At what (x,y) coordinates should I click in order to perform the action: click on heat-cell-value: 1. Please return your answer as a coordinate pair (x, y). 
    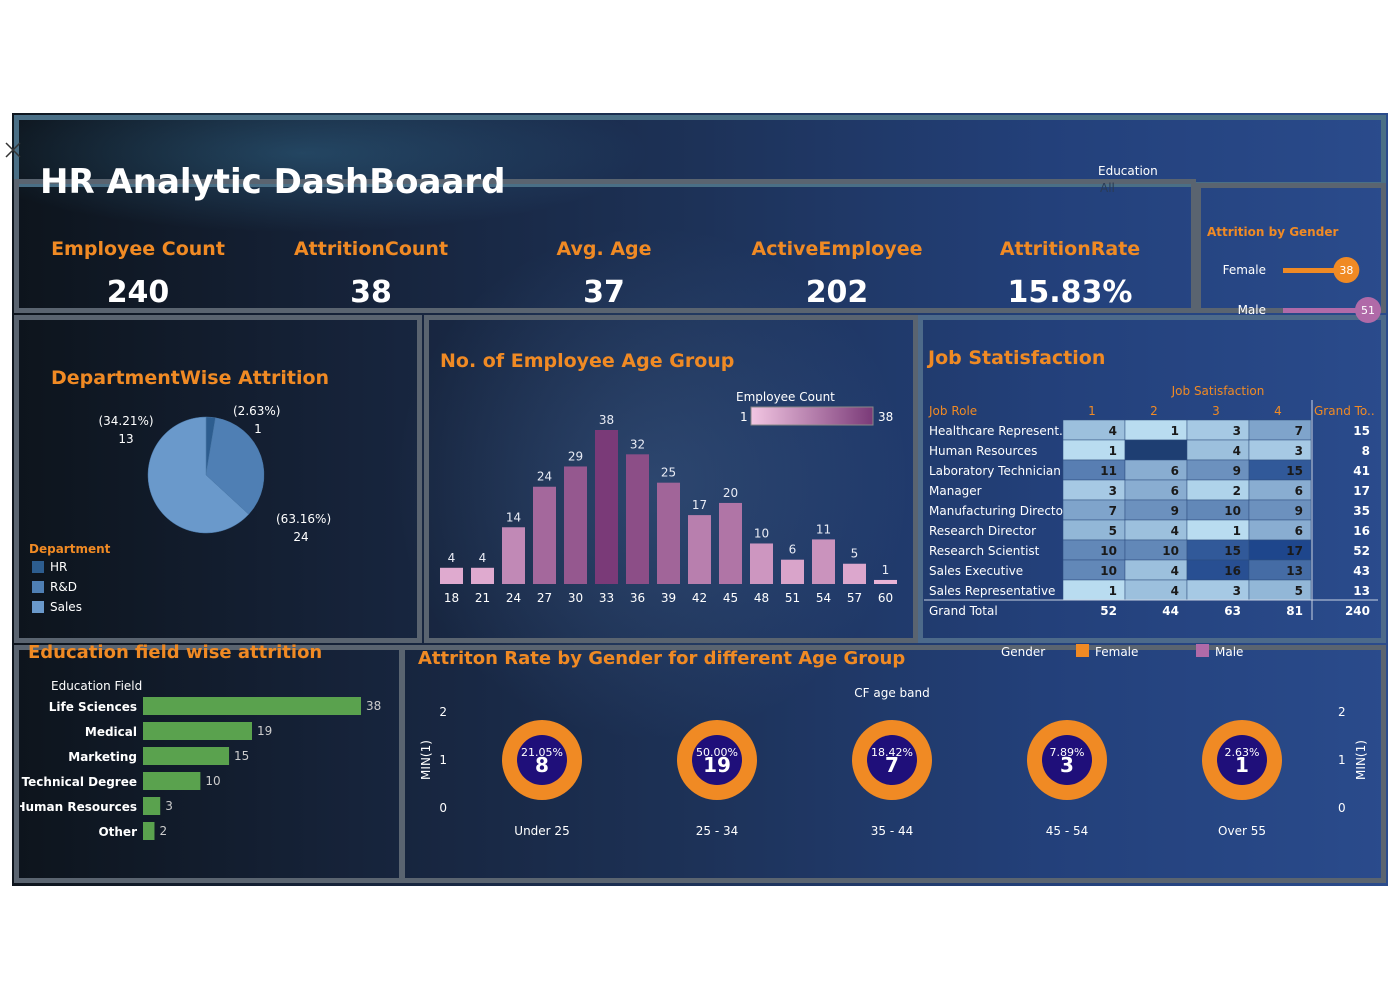
    Looking at the image, I should click on (1113, 451).